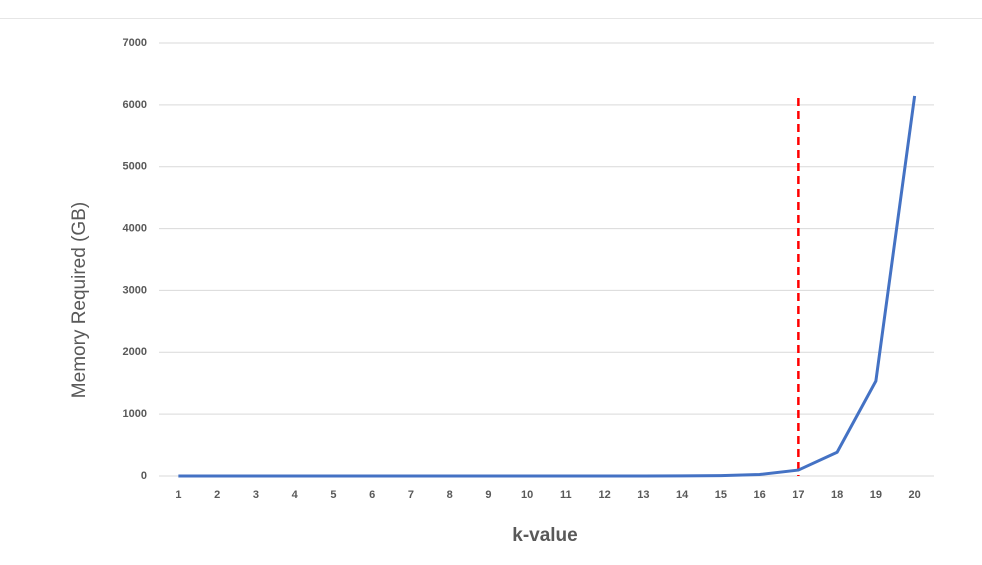  I want to click on y-tick-label: 0, so click(144, 476).